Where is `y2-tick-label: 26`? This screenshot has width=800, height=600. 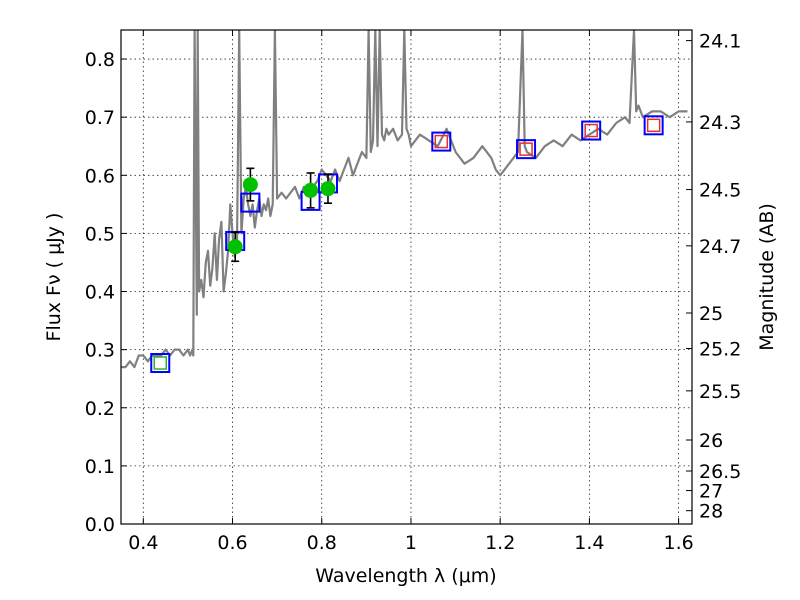
y2-tick-label: 26 is located at coordinates (711, 441).